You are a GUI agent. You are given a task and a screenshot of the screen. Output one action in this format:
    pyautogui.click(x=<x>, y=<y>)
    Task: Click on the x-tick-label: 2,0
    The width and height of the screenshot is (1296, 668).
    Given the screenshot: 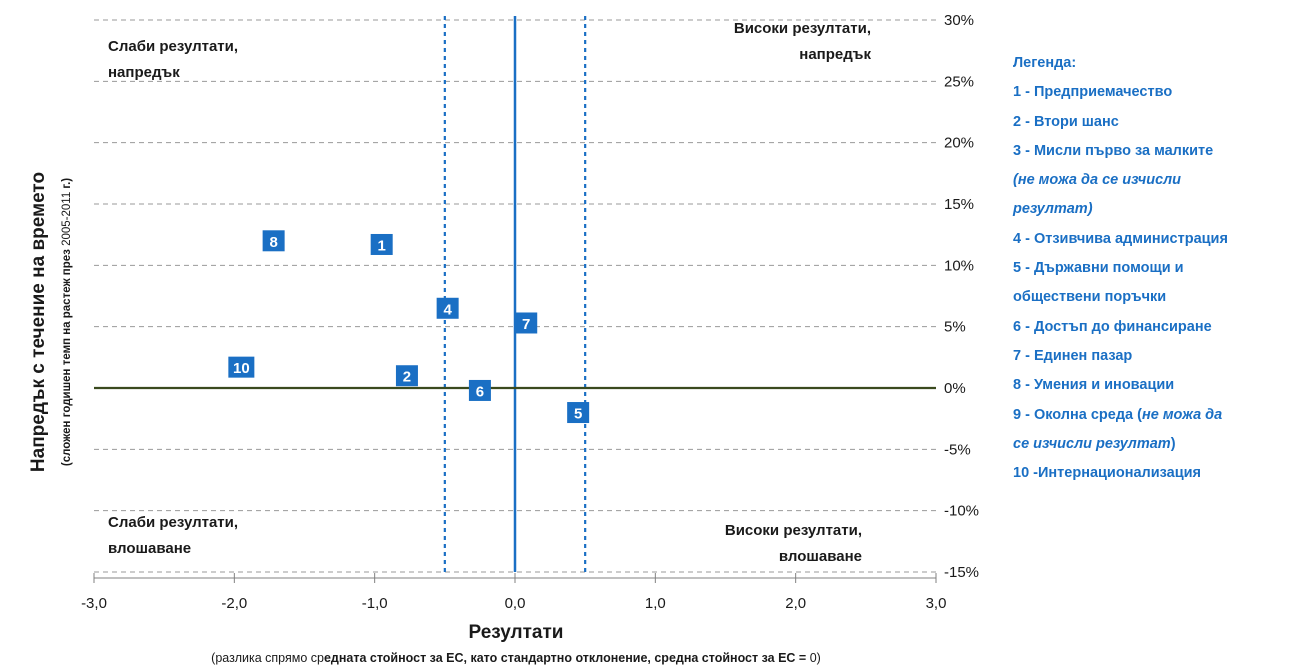 What is the action you would take?
    pyautogui.click(x=795, y=603)
    